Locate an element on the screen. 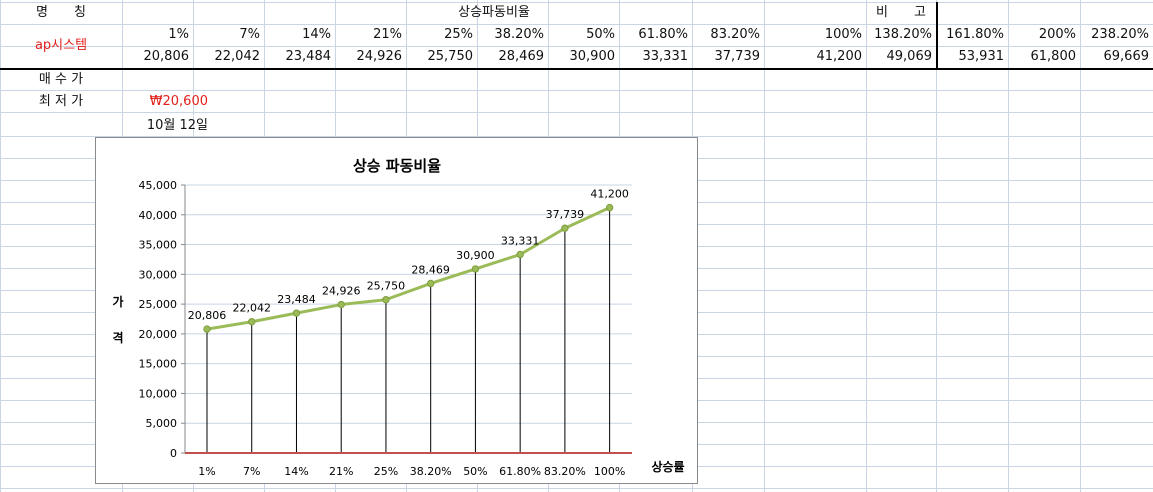 The height and width of the screenshot is (492, 1153). ratio-group-header-cell: 상승파동비율 is located at coordinates (494, 12).